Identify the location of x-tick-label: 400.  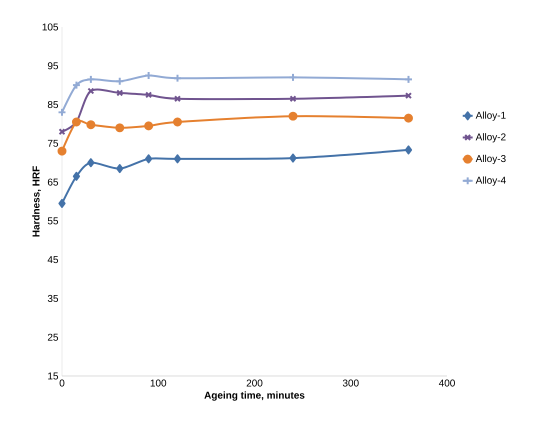
(446, 383).